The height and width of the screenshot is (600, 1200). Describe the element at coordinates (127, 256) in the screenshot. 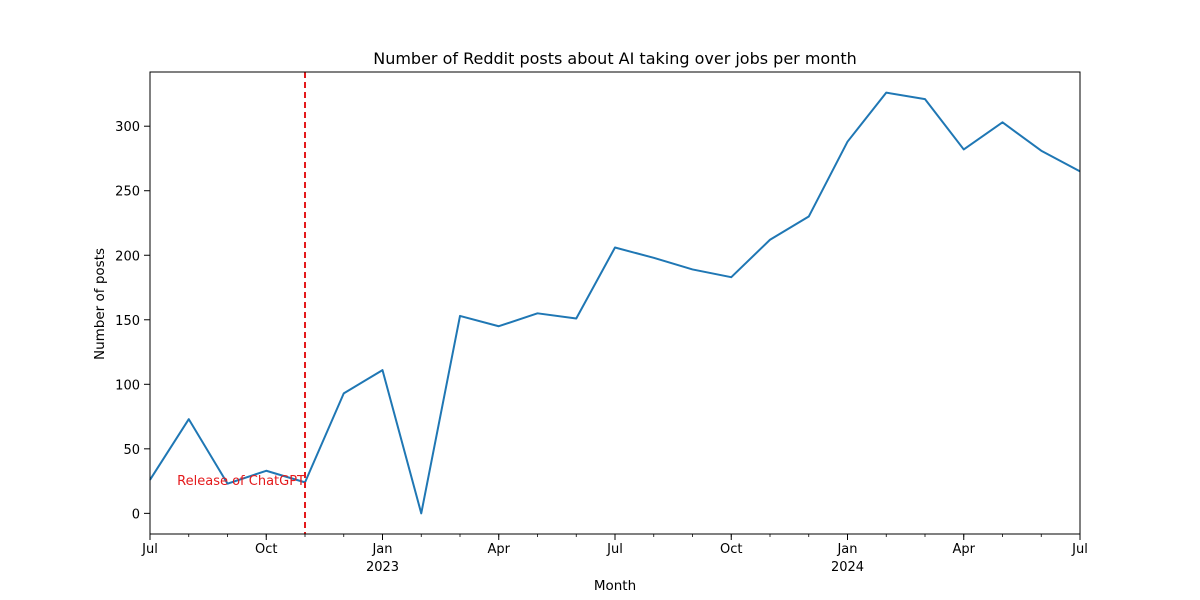

I see `y-tick-label: 200` at that location.